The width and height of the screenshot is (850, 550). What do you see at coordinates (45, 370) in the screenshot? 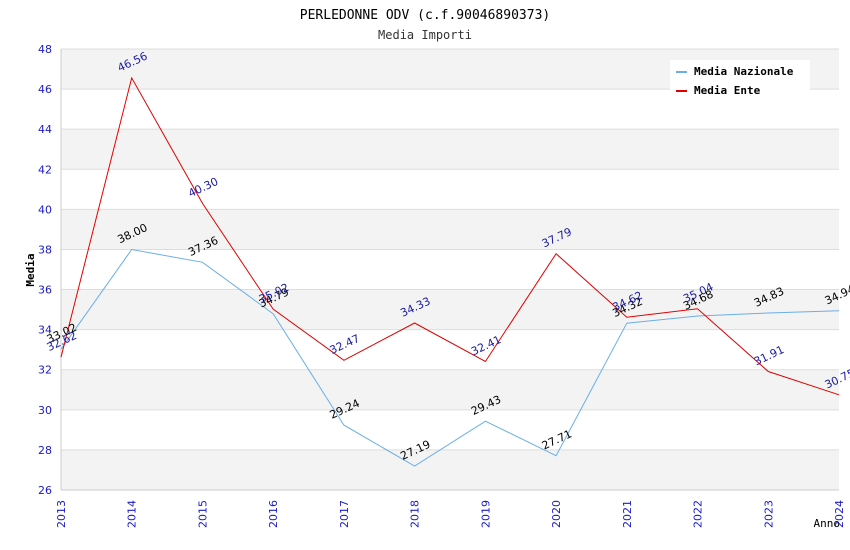
I see `y-tick-label: 32` at bounding box center [45, 370].